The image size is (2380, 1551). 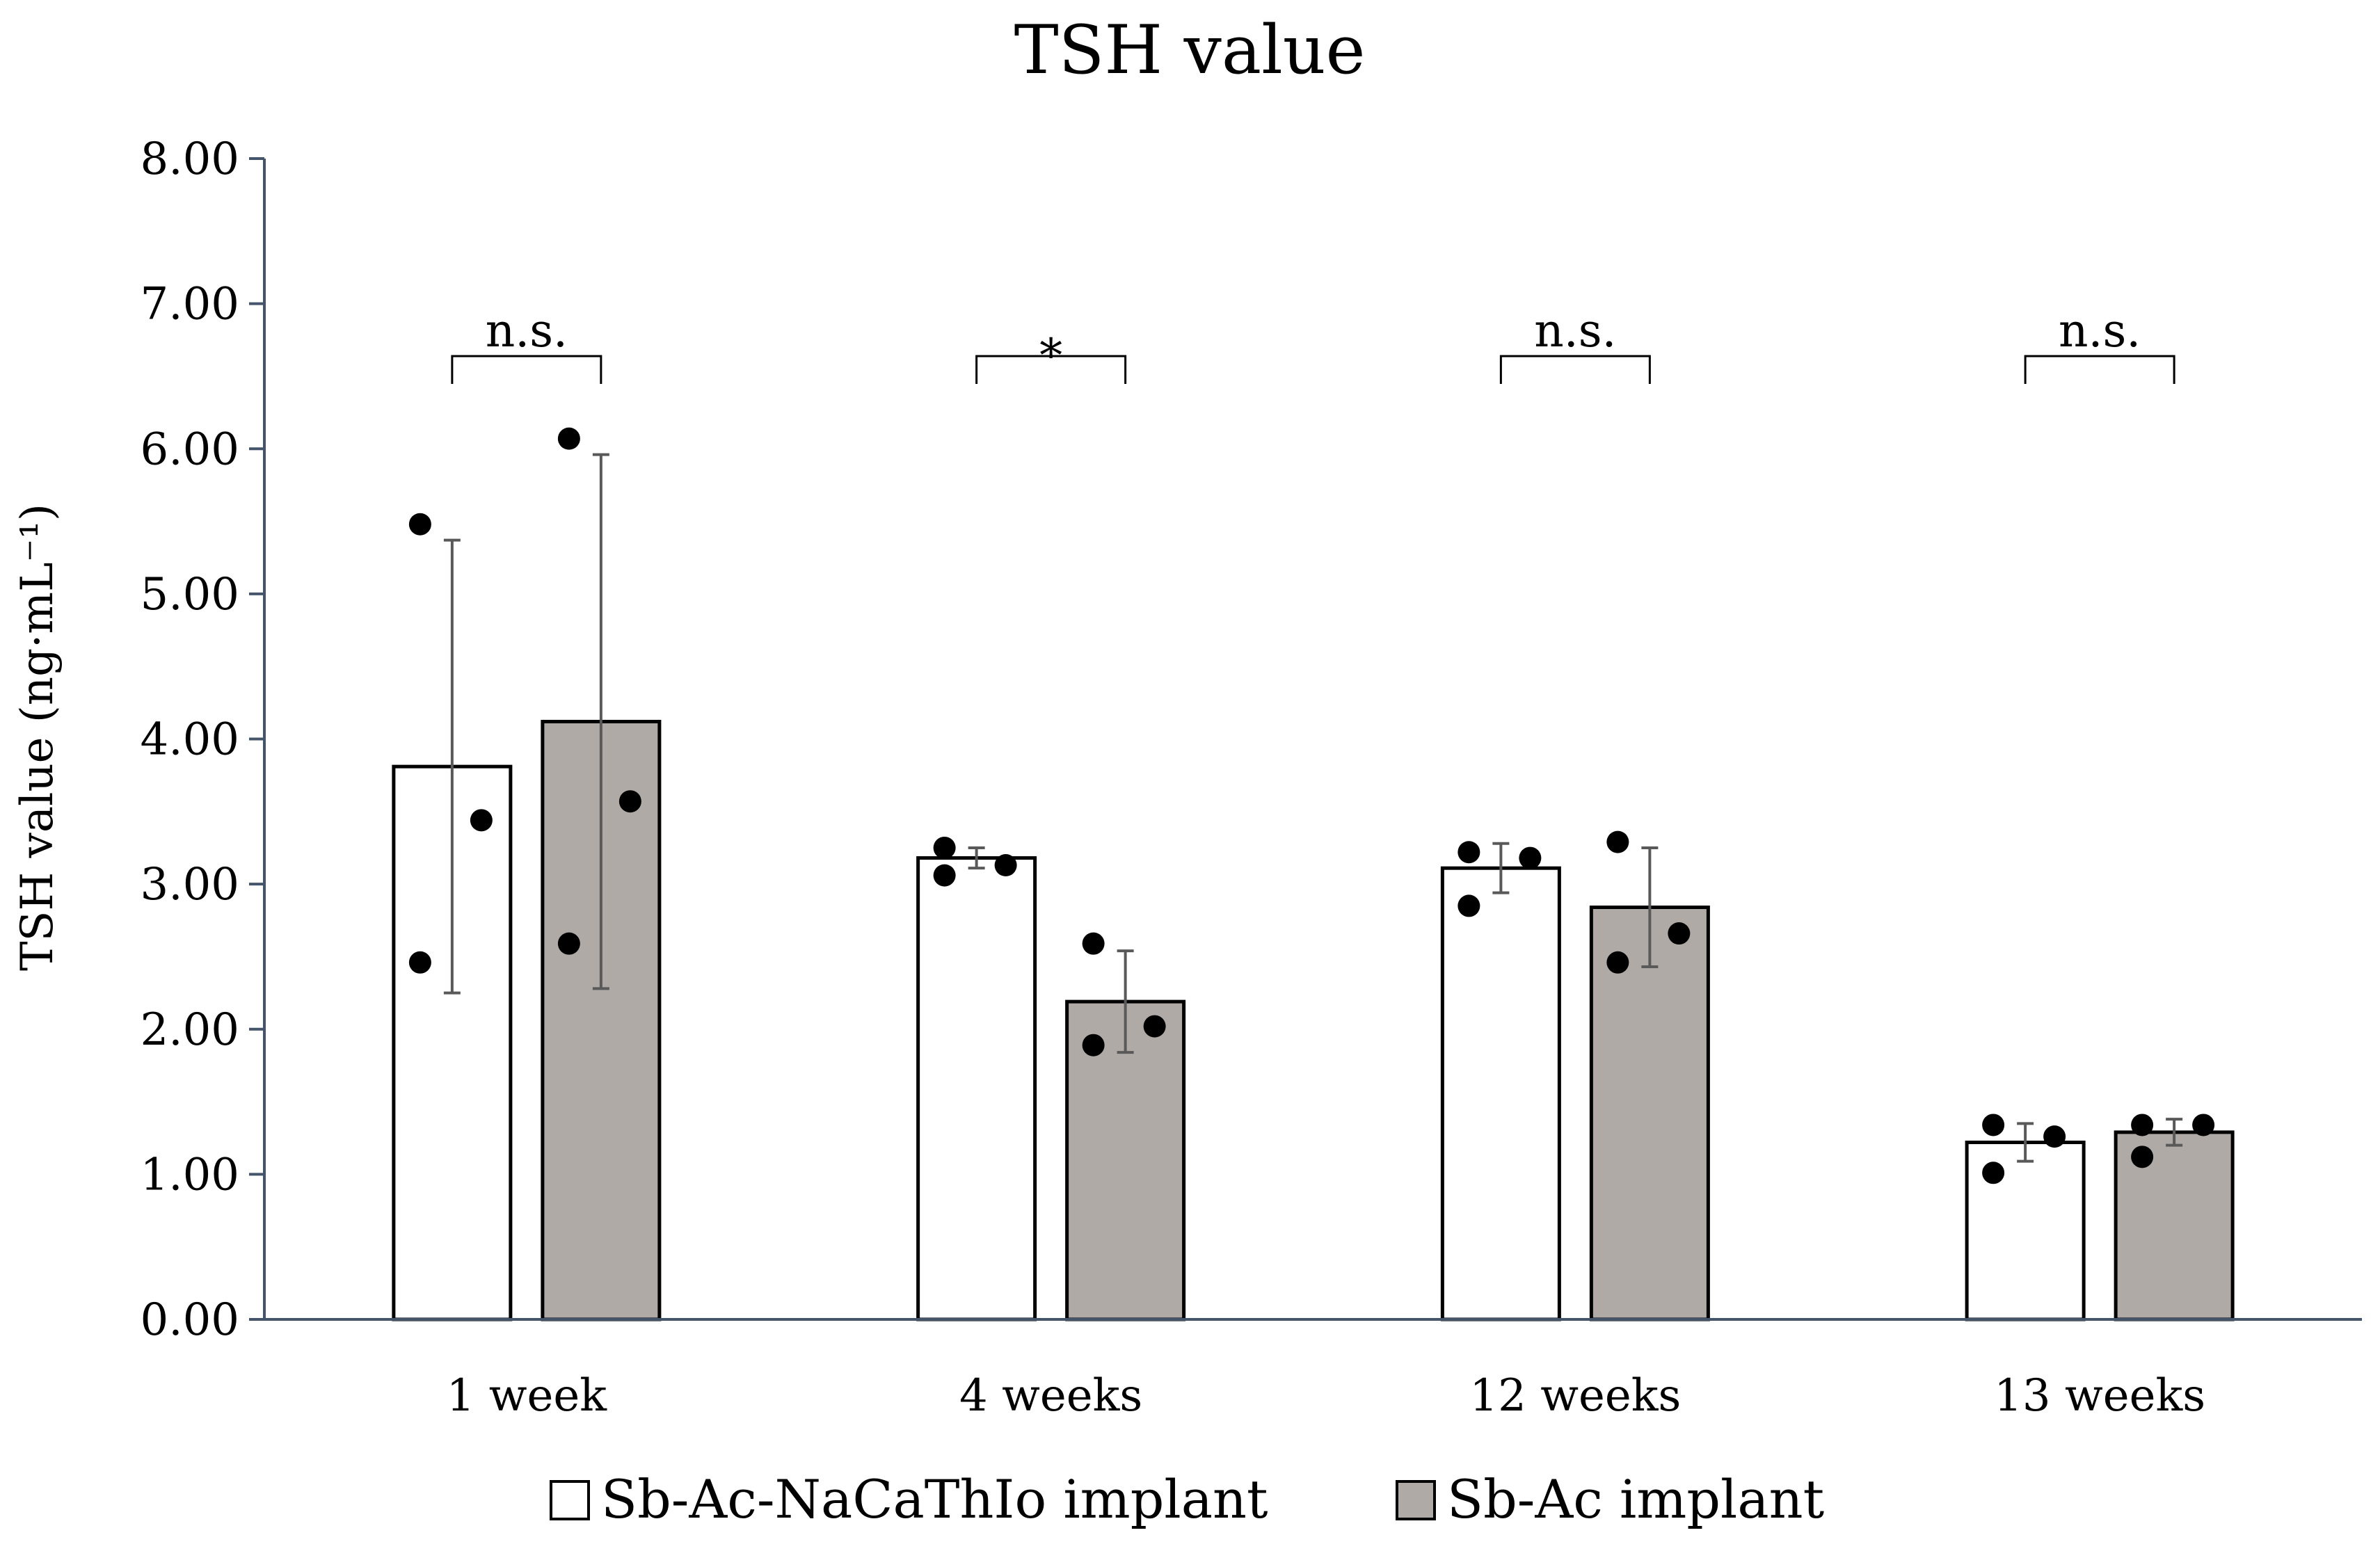 What do you see at coordinates (190, 450) in the screenshot?
I see `y-tick-label: 6.00` at bounding box center [190, 450].